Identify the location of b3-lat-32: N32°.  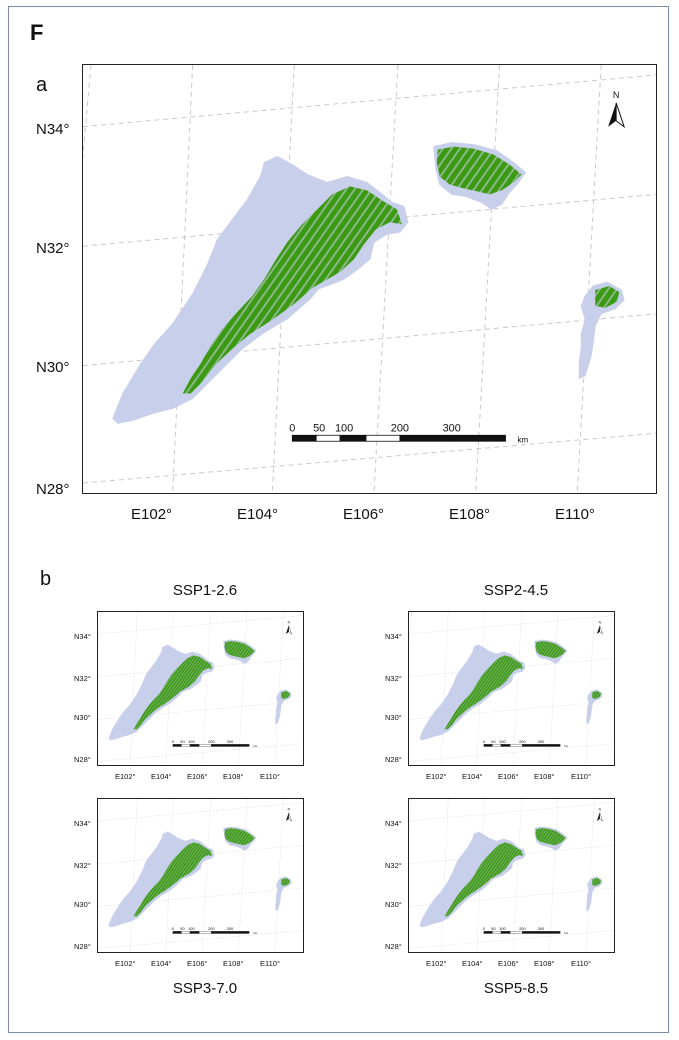
(82, 865).